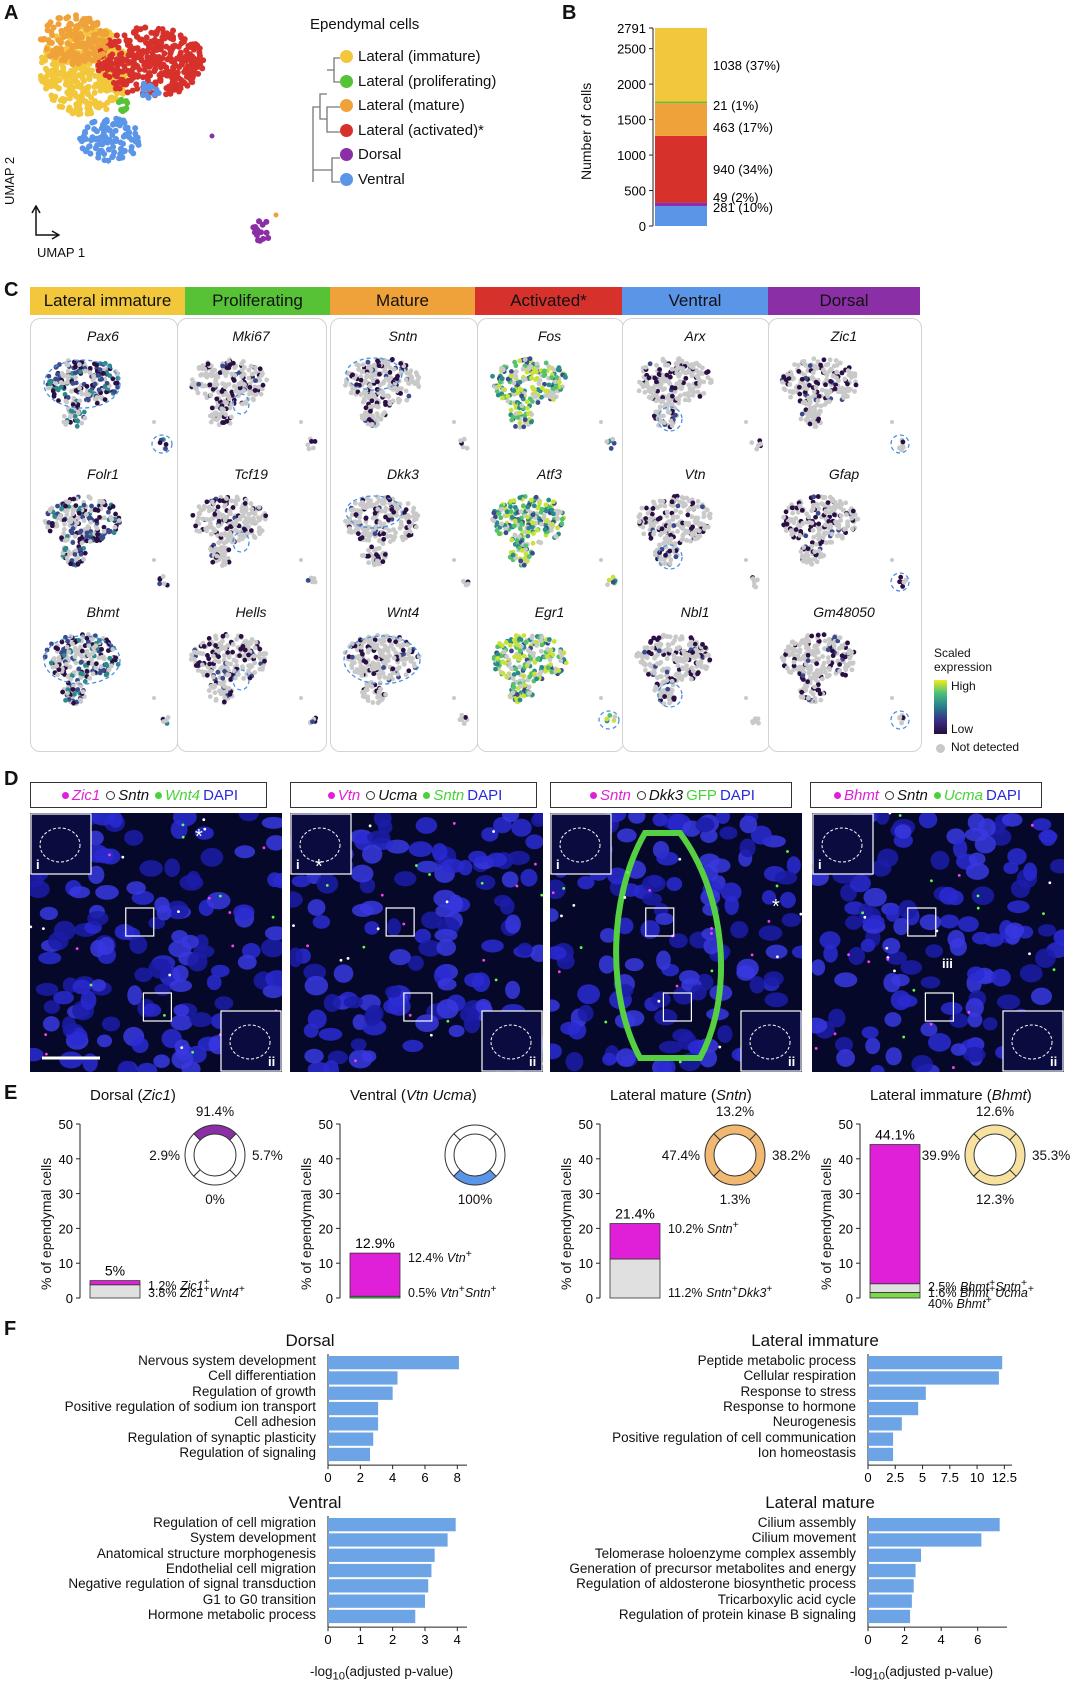 The image size is (1071, 1684). Describe the element at coordinates (365, 24) in the screenshot. I see `cluster-legend-title: Ependymal cells` at that location.